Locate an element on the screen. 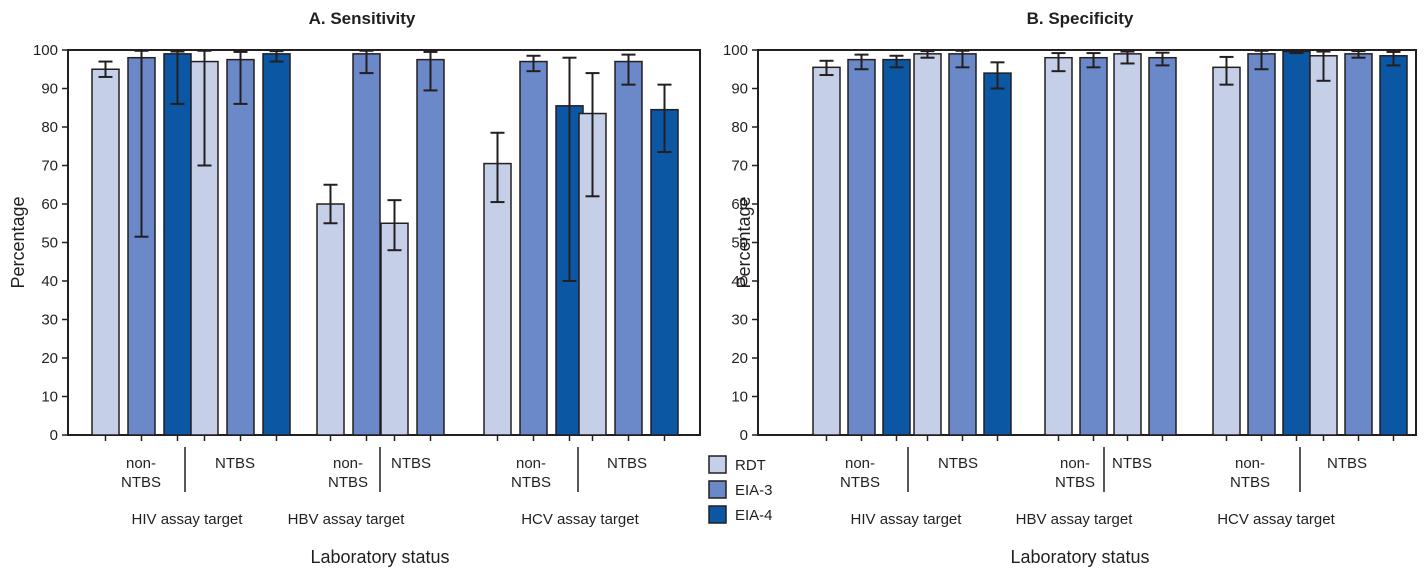 The image size is (1427, 571). legend-label-eia-3: EIA-3 is located at coordinates (754, 490).